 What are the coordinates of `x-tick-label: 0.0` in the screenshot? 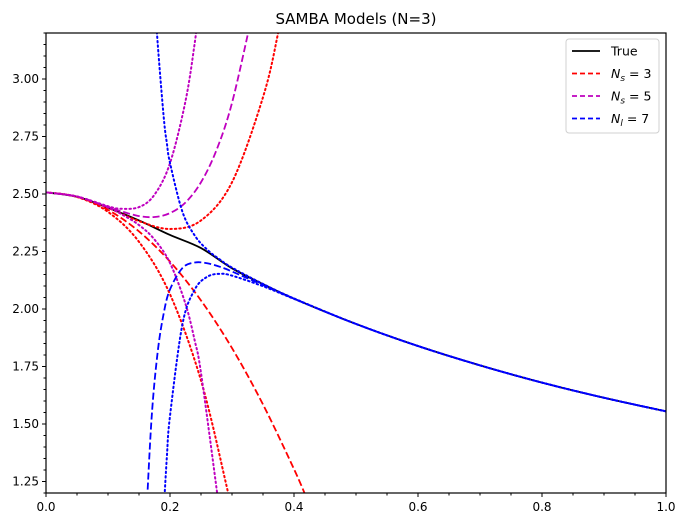 It's located at (45, 507).